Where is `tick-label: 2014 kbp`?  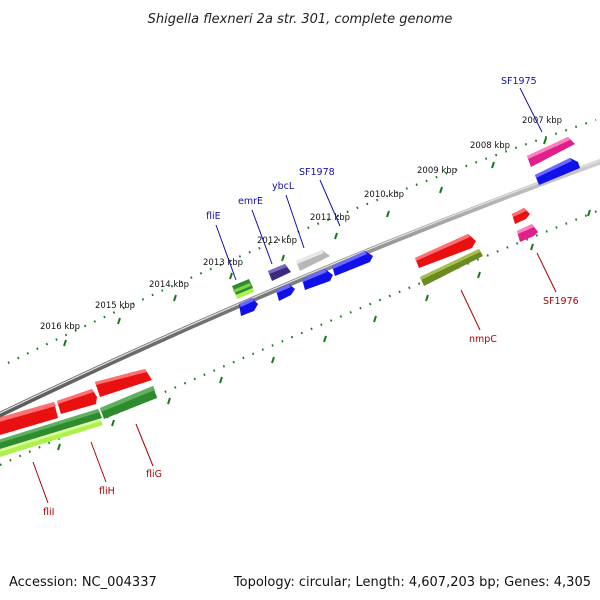
tick-label: 2014 kbp is located at coordinates (169, 285).